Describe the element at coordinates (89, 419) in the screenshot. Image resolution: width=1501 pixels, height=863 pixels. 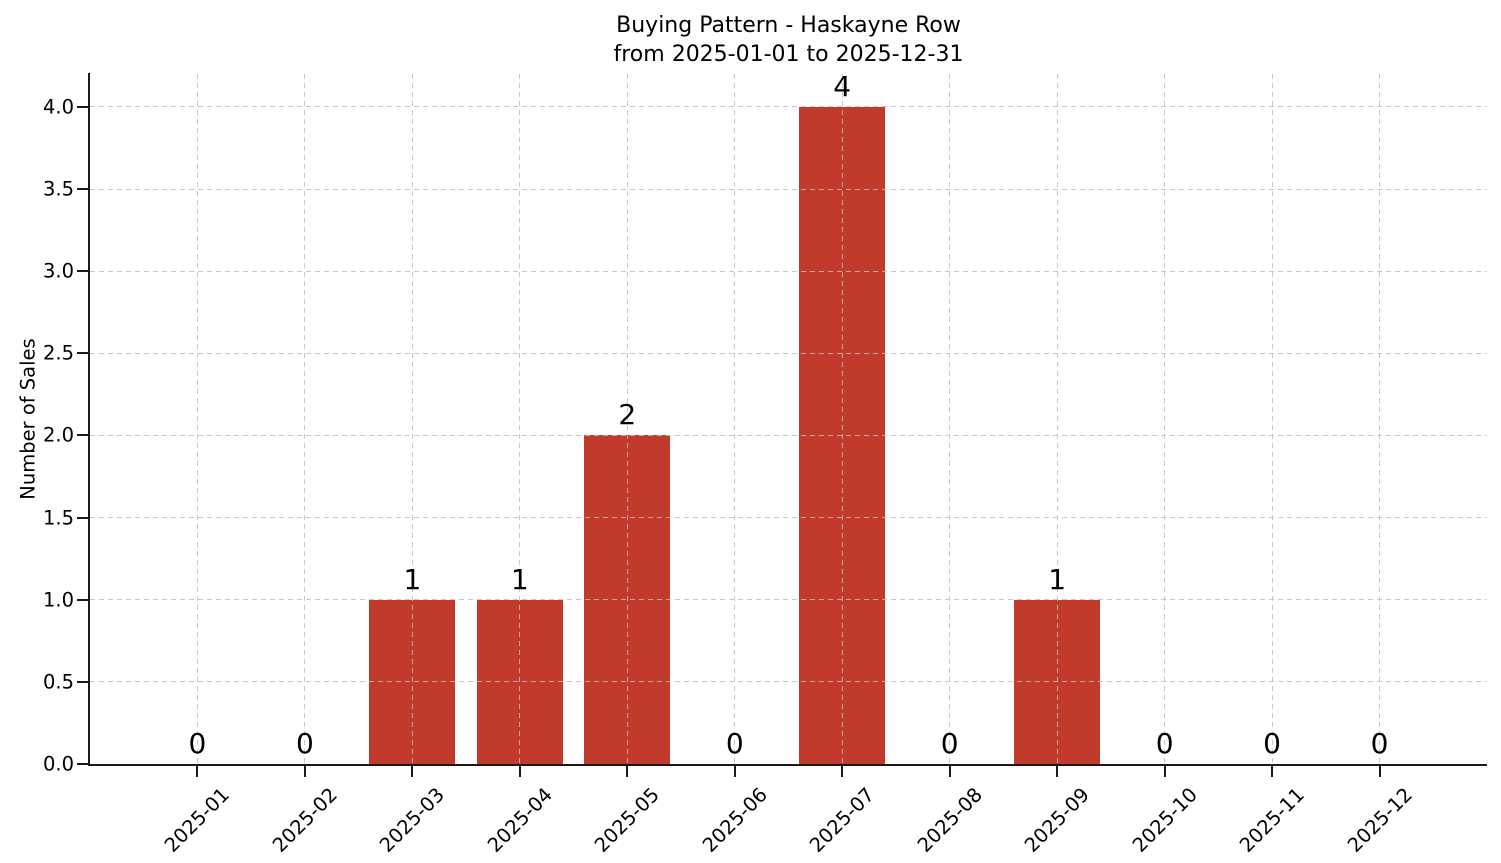
I see `y-axis-spine` at that location.